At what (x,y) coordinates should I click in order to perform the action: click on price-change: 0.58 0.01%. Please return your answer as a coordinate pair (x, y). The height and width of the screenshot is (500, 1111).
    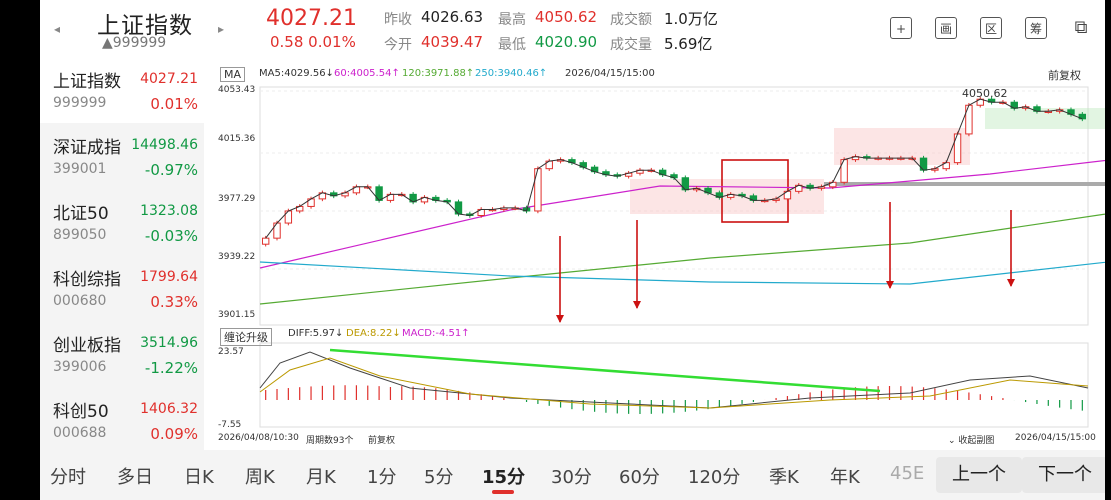
    Looking at the image, I should click on (313, 42).